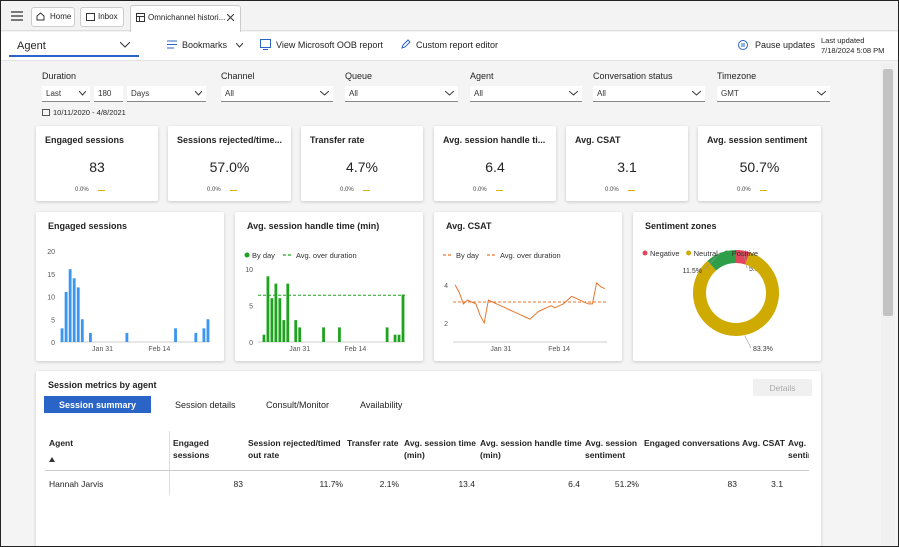 This screenshot has height=547, width=899. Describe the element at coordinates (229, 167) in the screenshot. I see `kpi-value: 57.0%` at that location.